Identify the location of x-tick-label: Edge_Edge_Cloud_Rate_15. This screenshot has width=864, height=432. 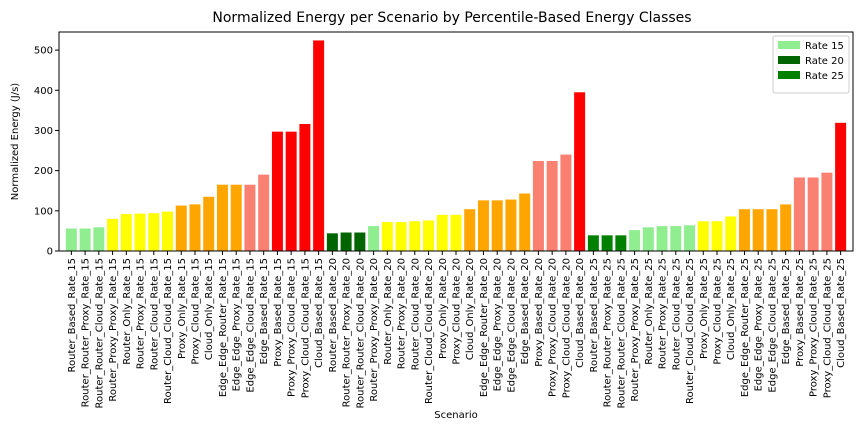
(250, 325).